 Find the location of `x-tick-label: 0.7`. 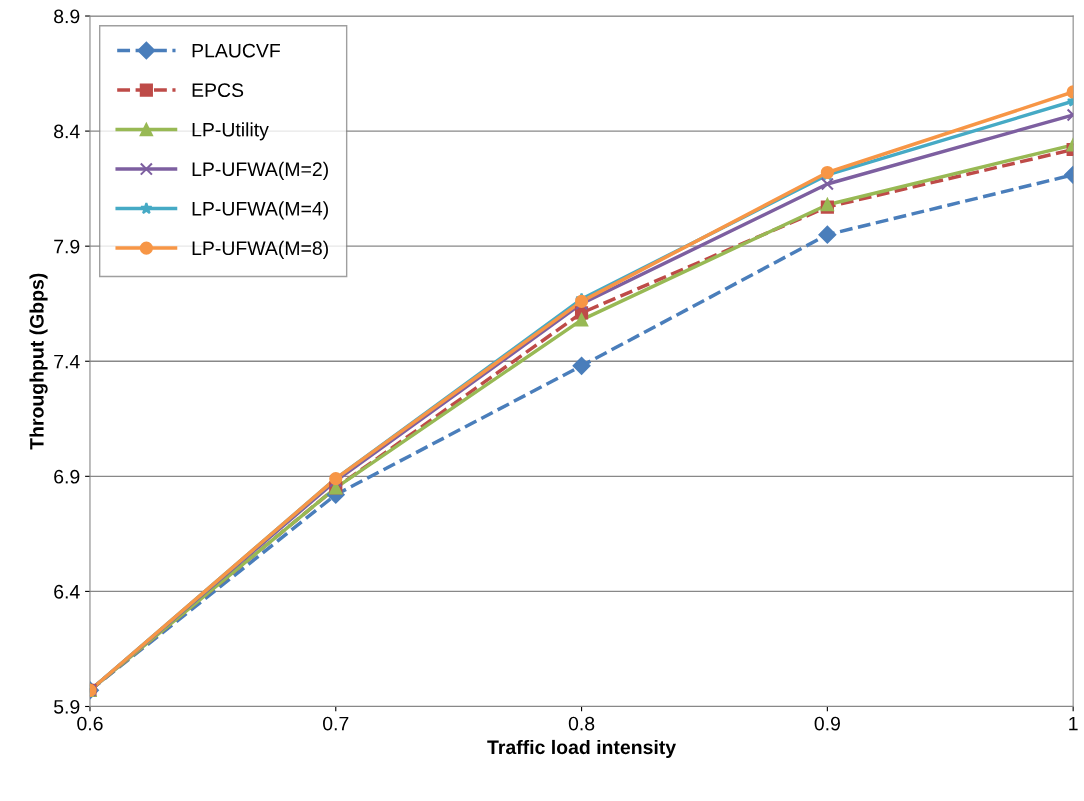

x-tick-label: 0.7 is located at coordinates (336, 723).